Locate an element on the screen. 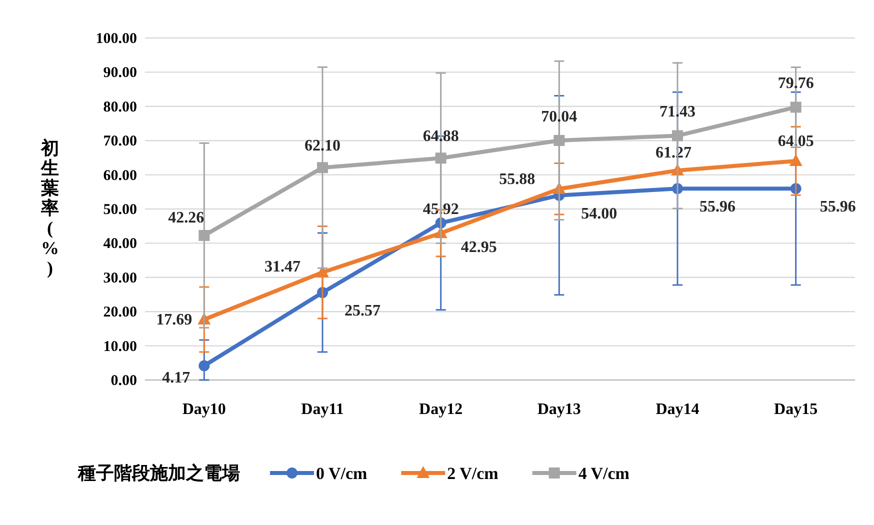 The width and height of the screenshot is (874, 525). legend-title: 種子階段施加之電場 is located at coordinates (158, 473).